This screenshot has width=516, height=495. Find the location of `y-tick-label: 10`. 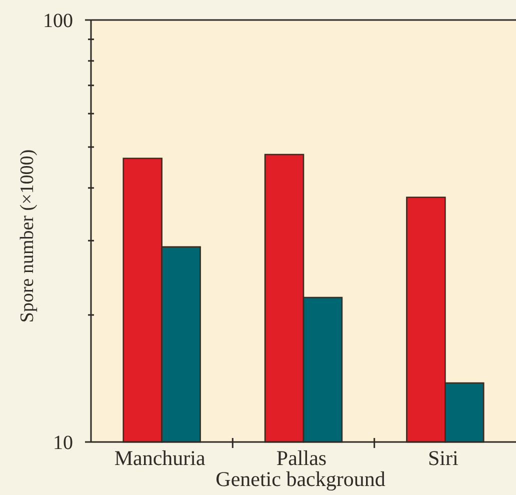

y-tick-label: 10 is located at coordinates (63, 443).